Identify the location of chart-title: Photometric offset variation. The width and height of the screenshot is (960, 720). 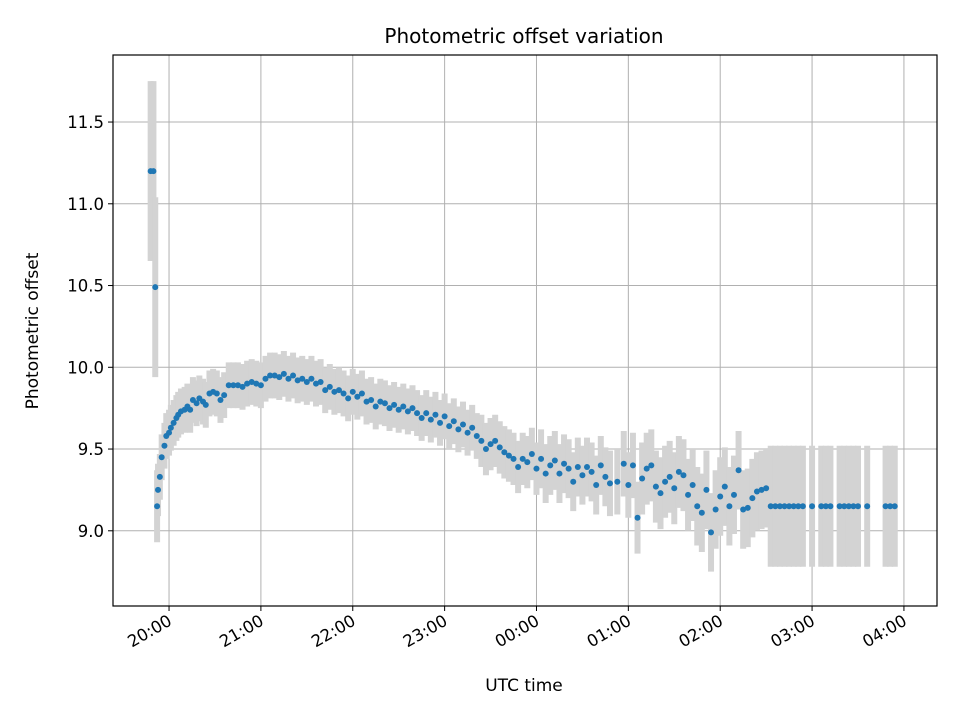
(523, 36).